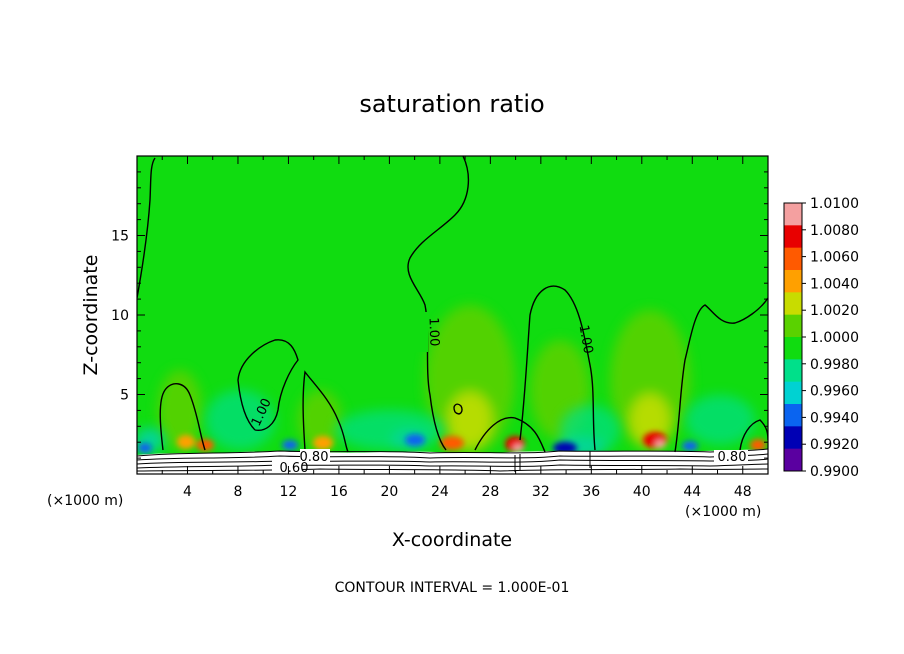 The width and height of the screenshot is (904, 654). I want to click on colorbar-label: 1.0060, so click(834, 258).